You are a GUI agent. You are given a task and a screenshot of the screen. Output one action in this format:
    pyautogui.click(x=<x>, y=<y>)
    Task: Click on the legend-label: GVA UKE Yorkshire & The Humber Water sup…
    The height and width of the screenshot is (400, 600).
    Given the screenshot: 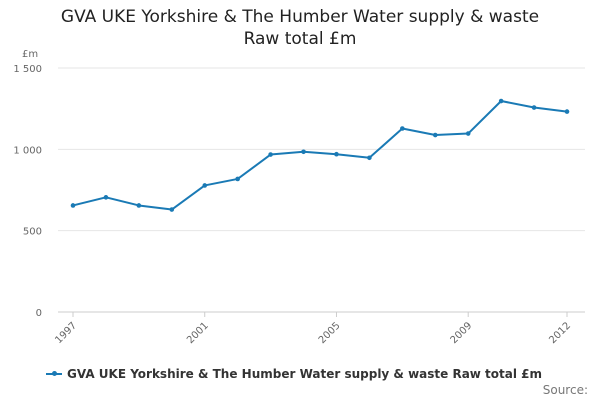 What is the action you would take?
    pyautogui.click(x=305, y=374)
    